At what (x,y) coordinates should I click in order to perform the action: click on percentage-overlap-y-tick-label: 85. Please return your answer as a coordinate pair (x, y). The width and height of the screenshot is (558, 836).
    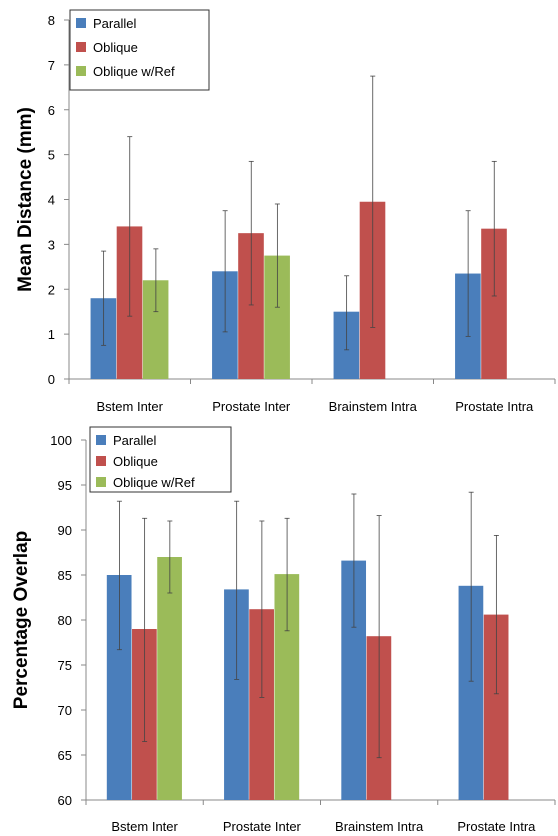
    Looking at the image, I should click on (65, 575).